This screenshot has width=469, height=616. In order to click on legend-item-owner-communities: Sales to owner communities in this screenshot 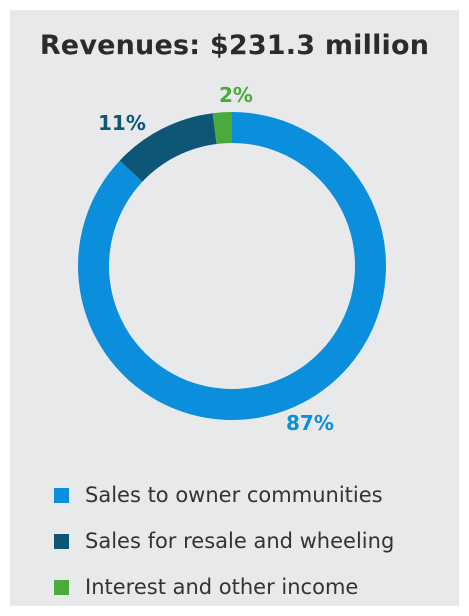, I will do `click(224, 495)`.